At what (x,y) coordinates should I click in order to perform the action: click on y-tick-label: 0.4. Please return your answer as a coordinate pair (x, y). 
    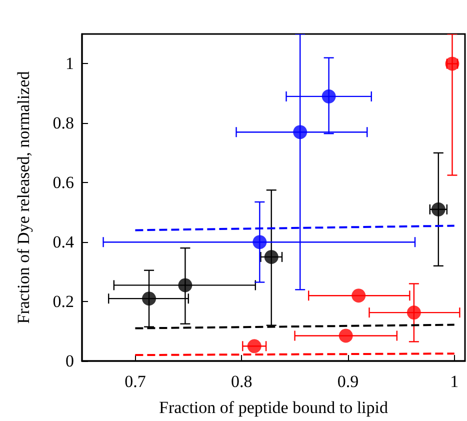
    Looking at the image, I should click on (63, 242).